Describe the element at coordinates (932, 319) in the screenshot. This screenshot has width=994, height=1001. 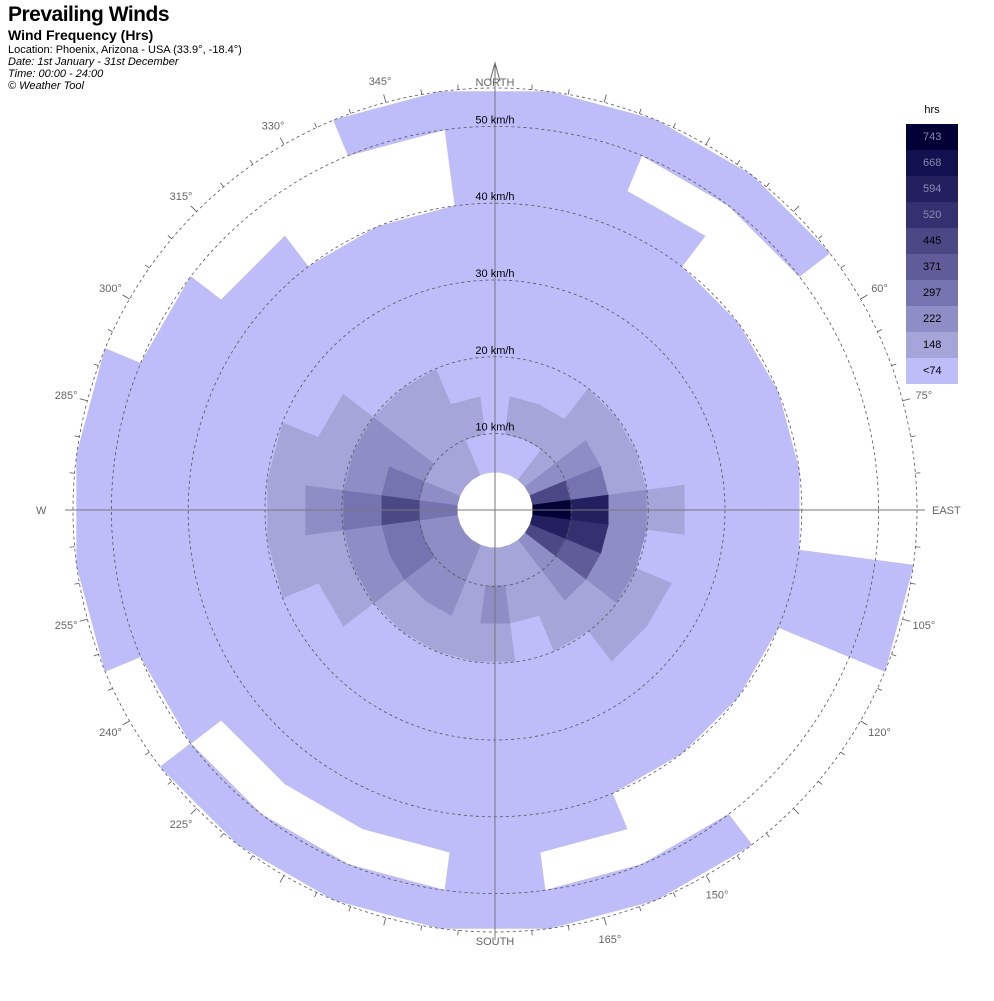
I see `legend-item: 222` at that location.